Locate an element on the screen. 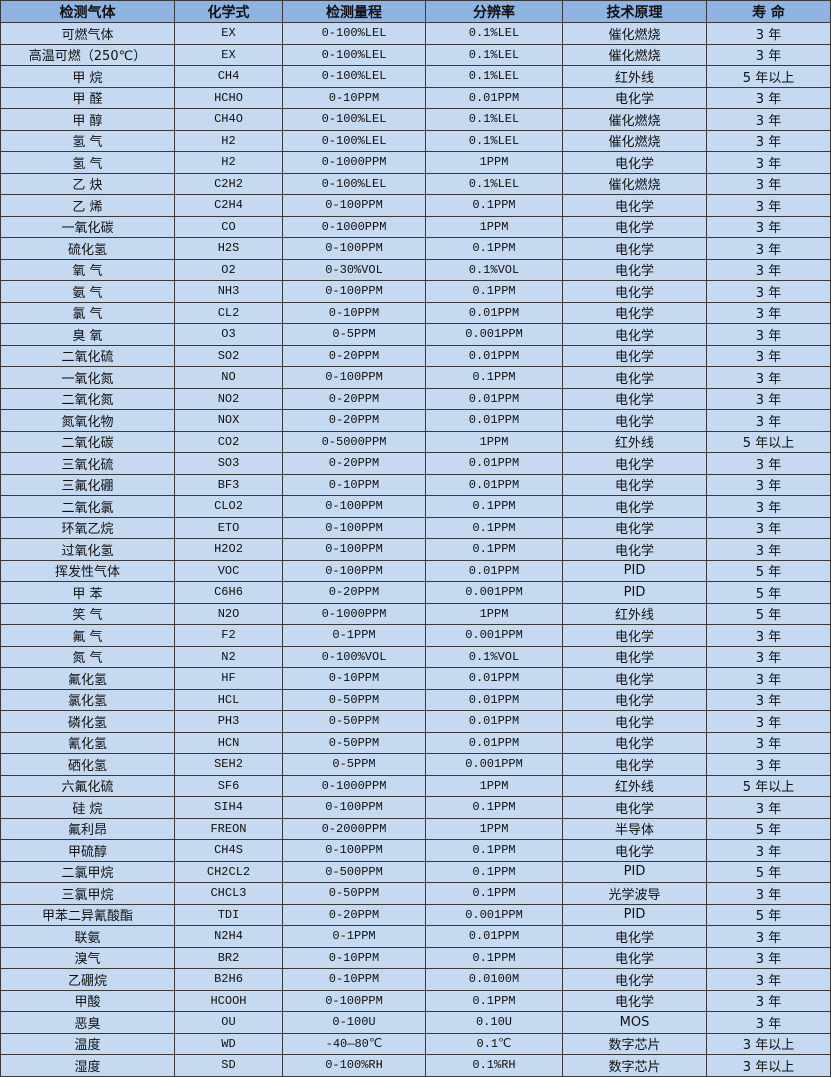 The width and height of the screenshot is (831, 1077). cell-resolution: 0.1PPM is located at coordinates (494, 506).